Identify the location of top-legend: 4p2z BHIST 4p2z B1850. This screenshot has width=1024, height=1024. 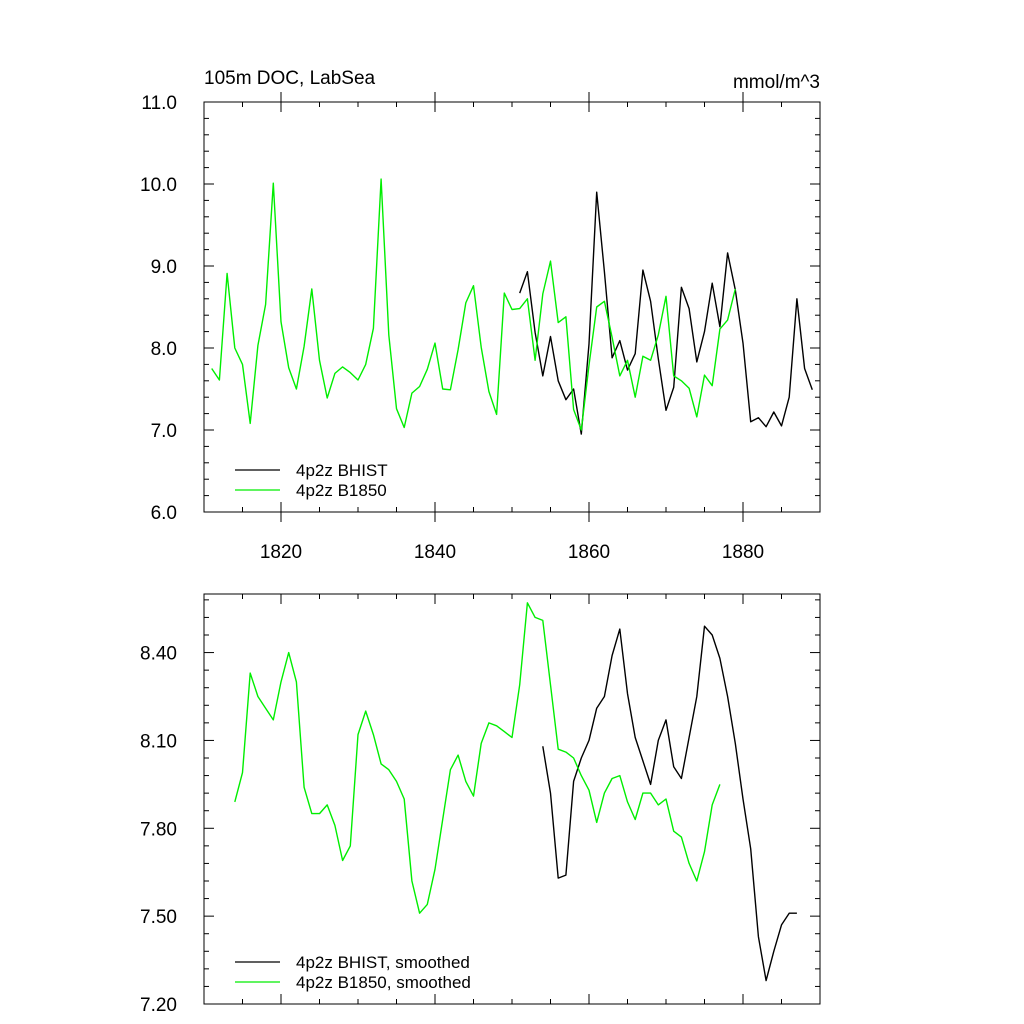
(311, 480).